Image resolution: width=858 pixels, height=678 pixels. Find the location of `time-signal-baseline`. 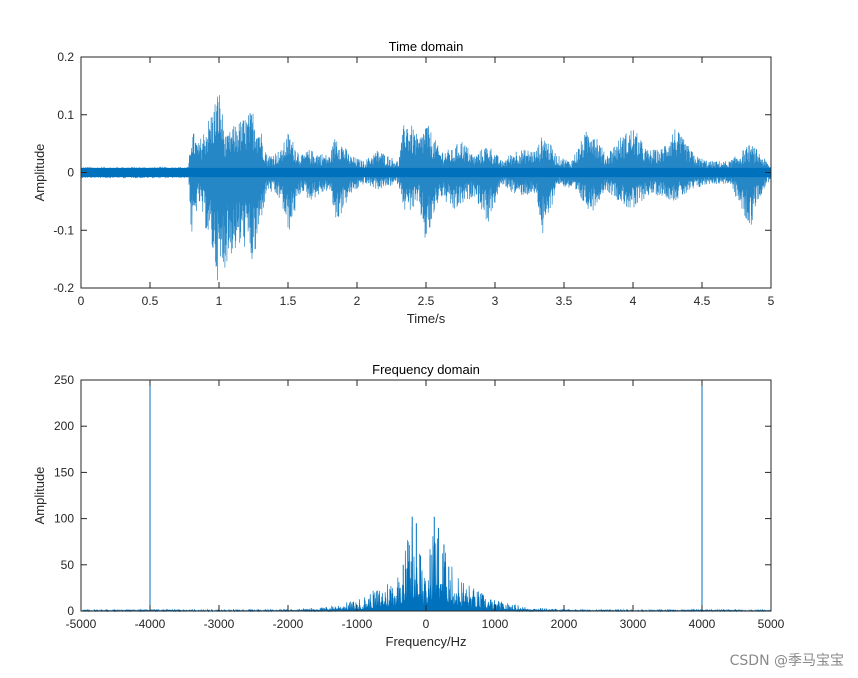

time-signal-baseline is located at coordinates (426, 172).